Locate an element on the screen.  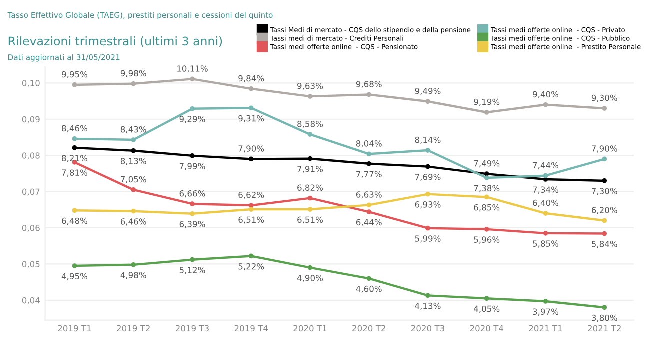
x-tick-label: 2021 T2 is located at coordinates (604, 328).